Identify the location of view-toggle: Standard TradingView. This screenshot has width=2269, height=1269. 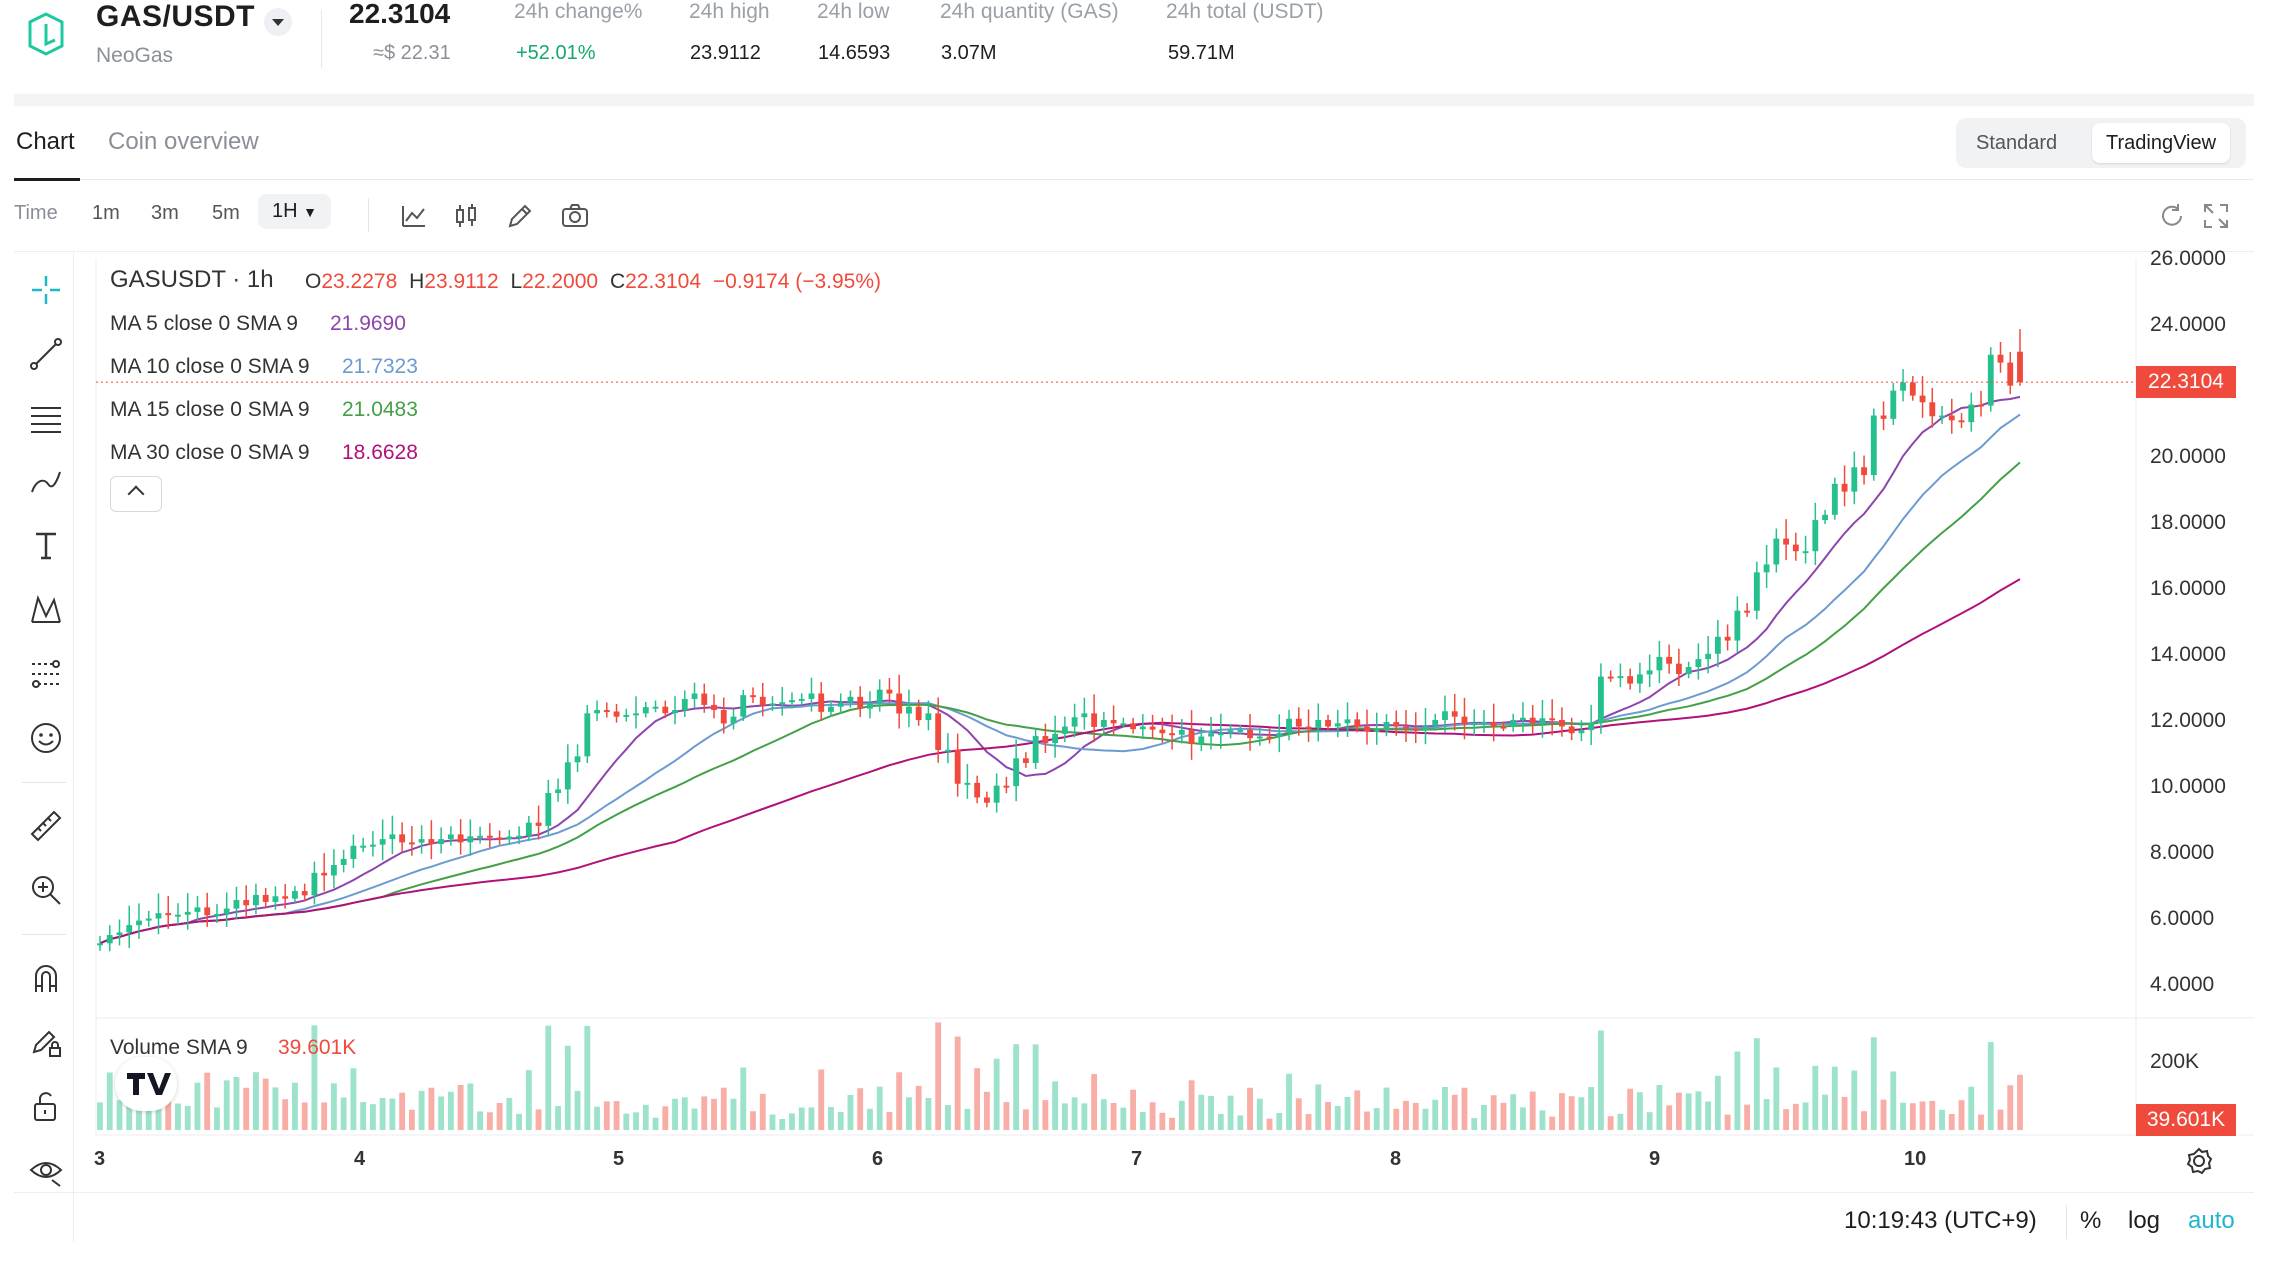
(2101, 143).